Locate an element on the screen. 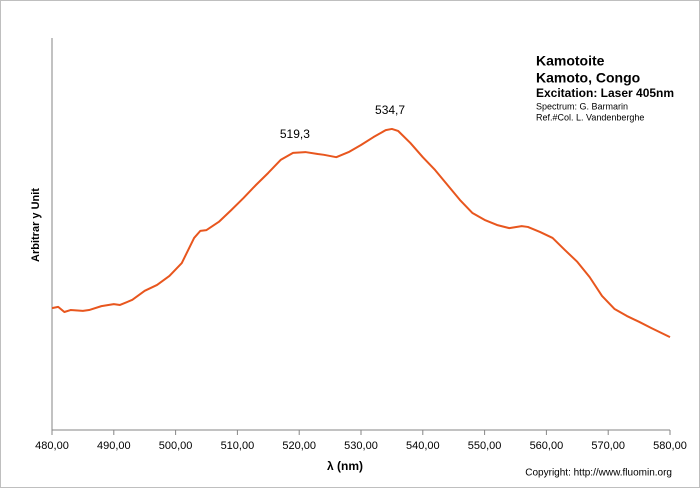  peak-label: 534,7 is located at coordinates (390, 110).